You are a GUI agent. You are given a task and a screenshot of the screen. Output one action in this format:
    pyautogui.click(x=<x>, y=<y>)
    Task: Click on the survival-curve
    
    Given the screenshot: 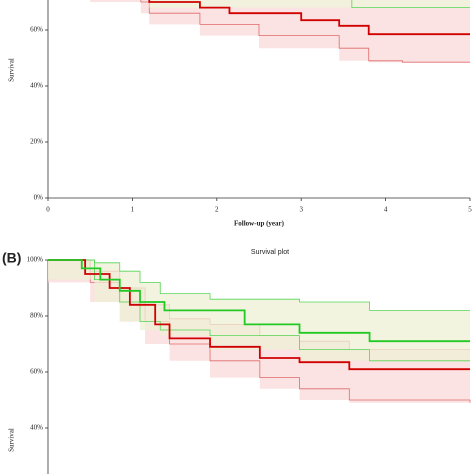 What is the action you would take?
    pyautogui.click(x=309, y=18)
    